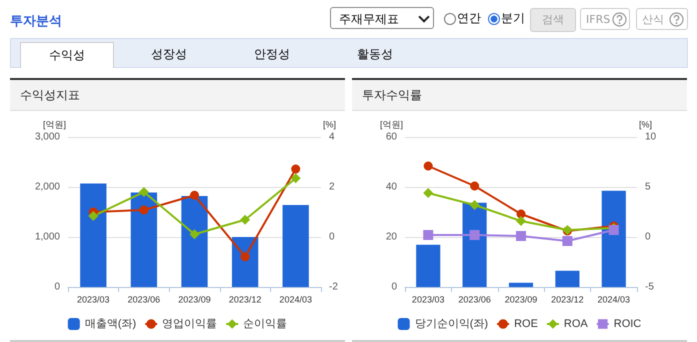 This screenshot has width=697, height=342. Describe the element at coordinates (332, 137) in the screenshot. I see `y2-tick-label: 4` at that location.